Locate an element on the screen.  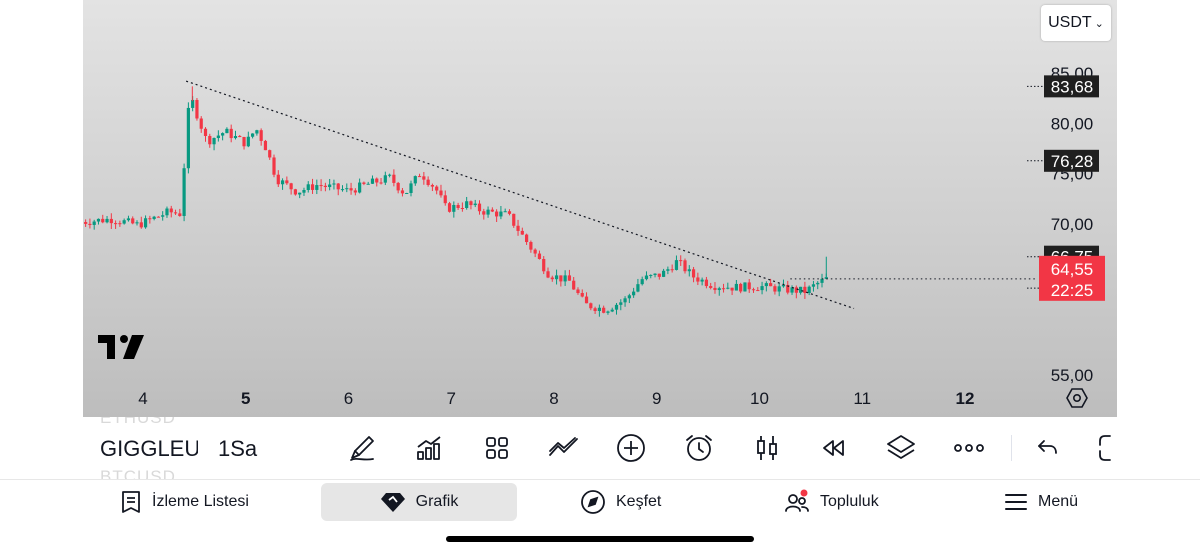
nav-item-chart: Grafik is located at coordinates (419, 502).